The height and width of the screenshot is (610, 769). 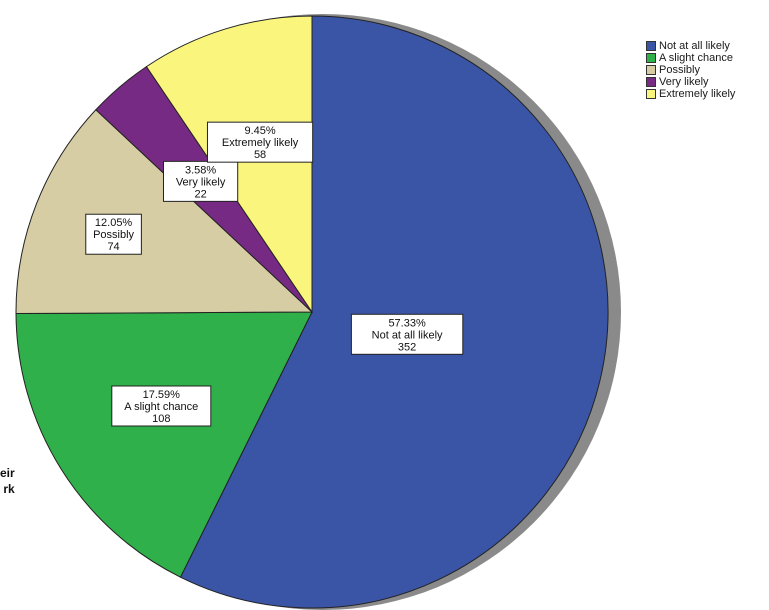 I want to click on slice-category-label: Very likely, so click(x=201, y=182).